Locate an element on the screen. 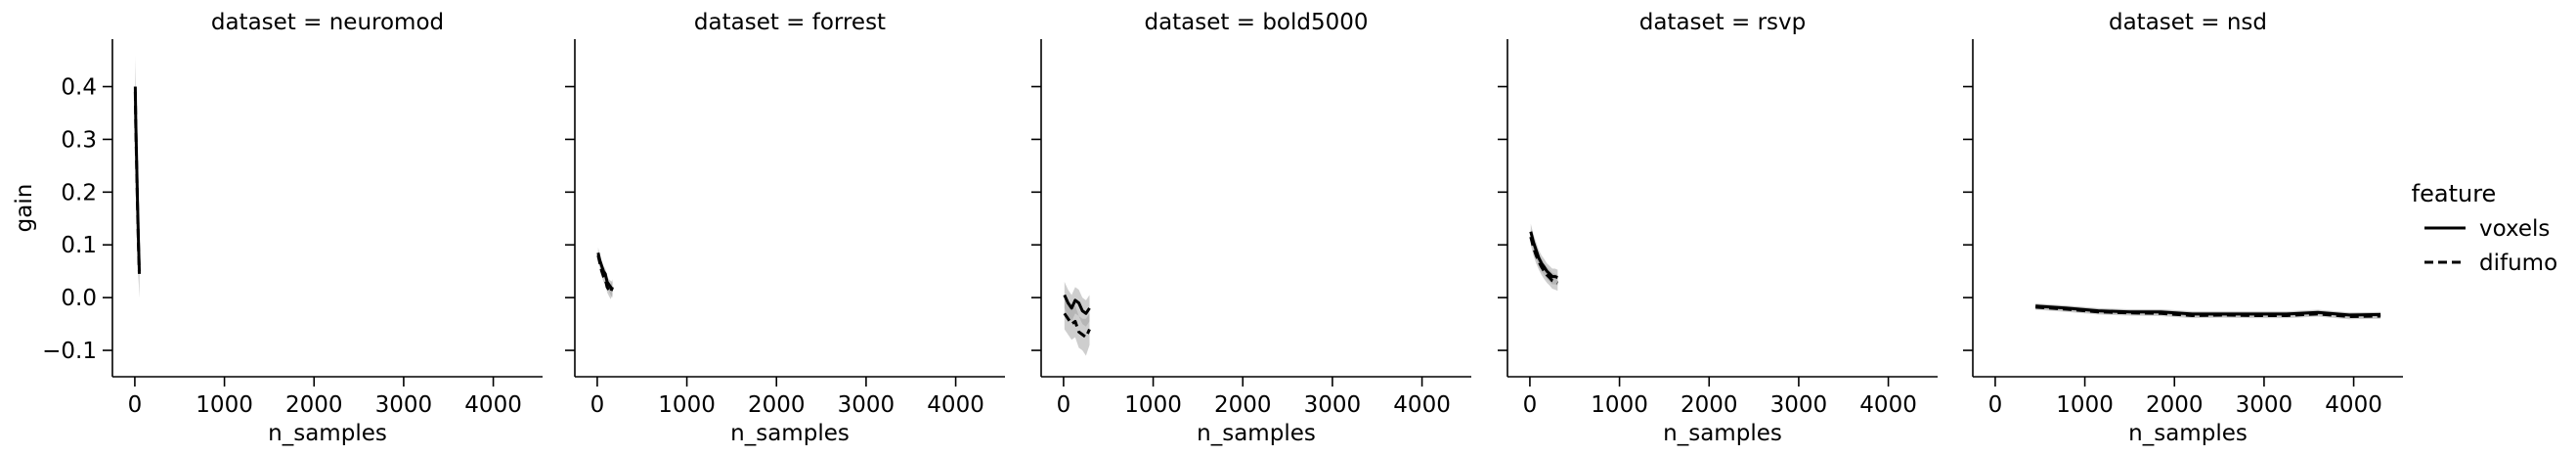 The width and height of the screenshot is (2576, 456). panel-title: dataset = neuromod is located at coordinates (327, 22).